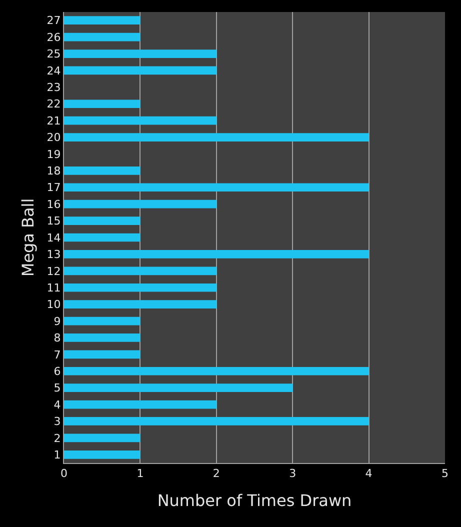 The width and height of the screenshot is (461, 527). Describe the element at coordinates (53, 287) in the screenshot. I see `y-tick-label: 11` at that location.